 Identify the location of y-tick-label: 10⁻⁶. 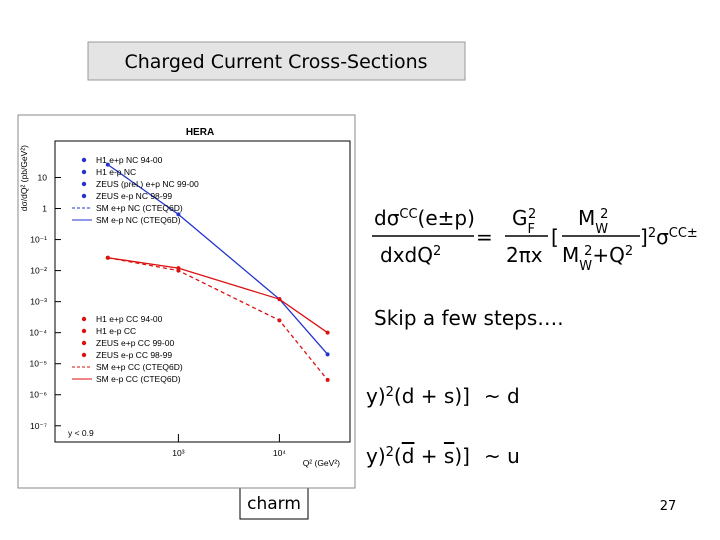
(38, 395).